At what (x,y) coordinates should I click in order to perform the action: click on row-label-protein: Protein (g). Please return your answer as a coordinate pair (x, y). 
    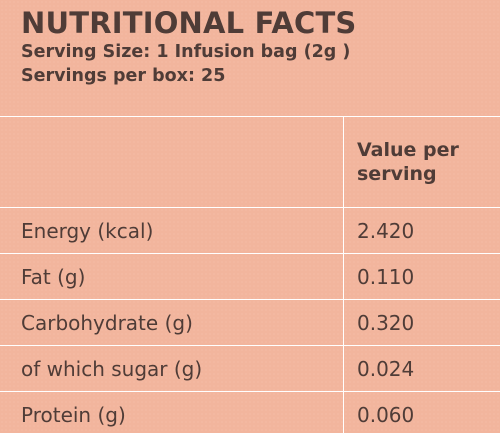
    Looking at the image, I should click on (73, 415).